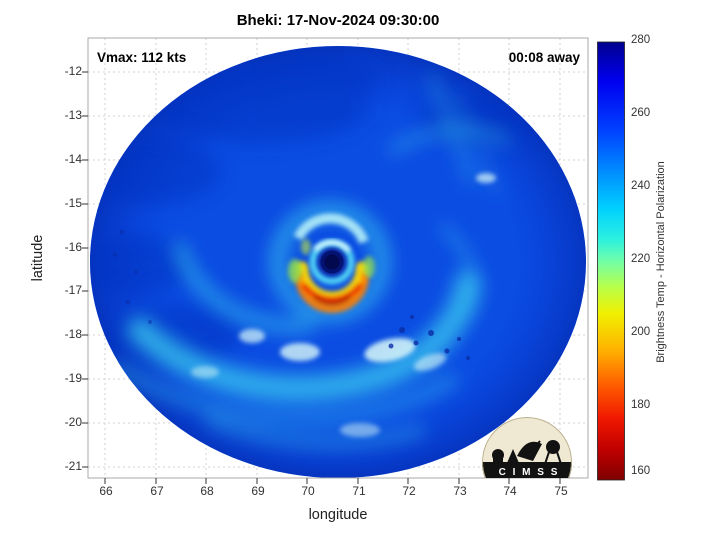  What do you see at coordinates (529, 472) in the screenshot?
I see `cimss-logo-text: C I M S S` at bounding box center [529, 472].